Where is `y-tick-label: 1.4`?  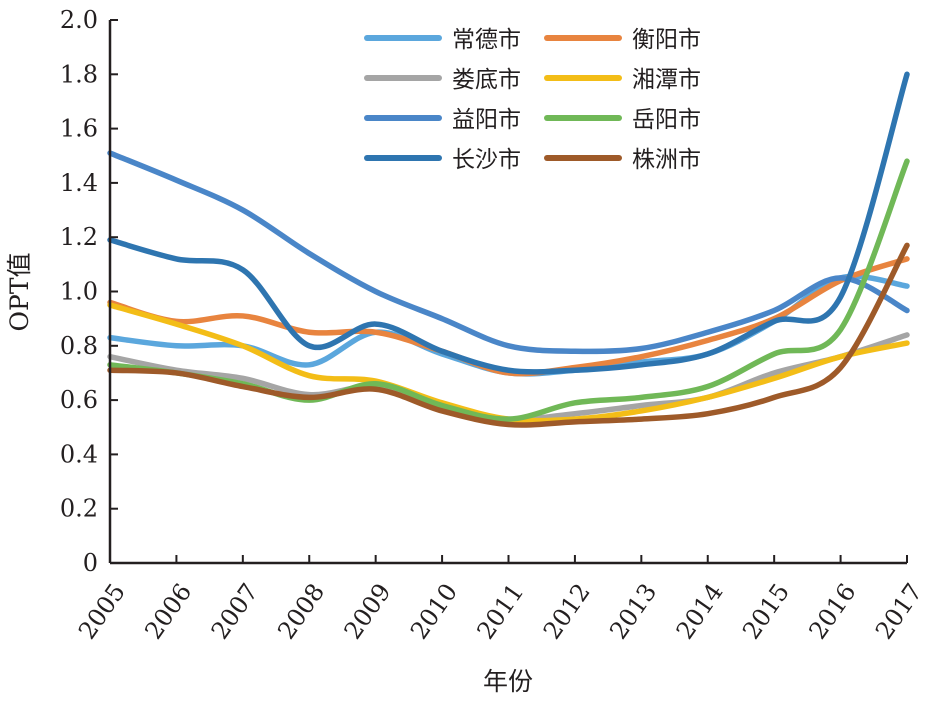
y-tick-label: 1.4 is located at coordinates (79, 183).